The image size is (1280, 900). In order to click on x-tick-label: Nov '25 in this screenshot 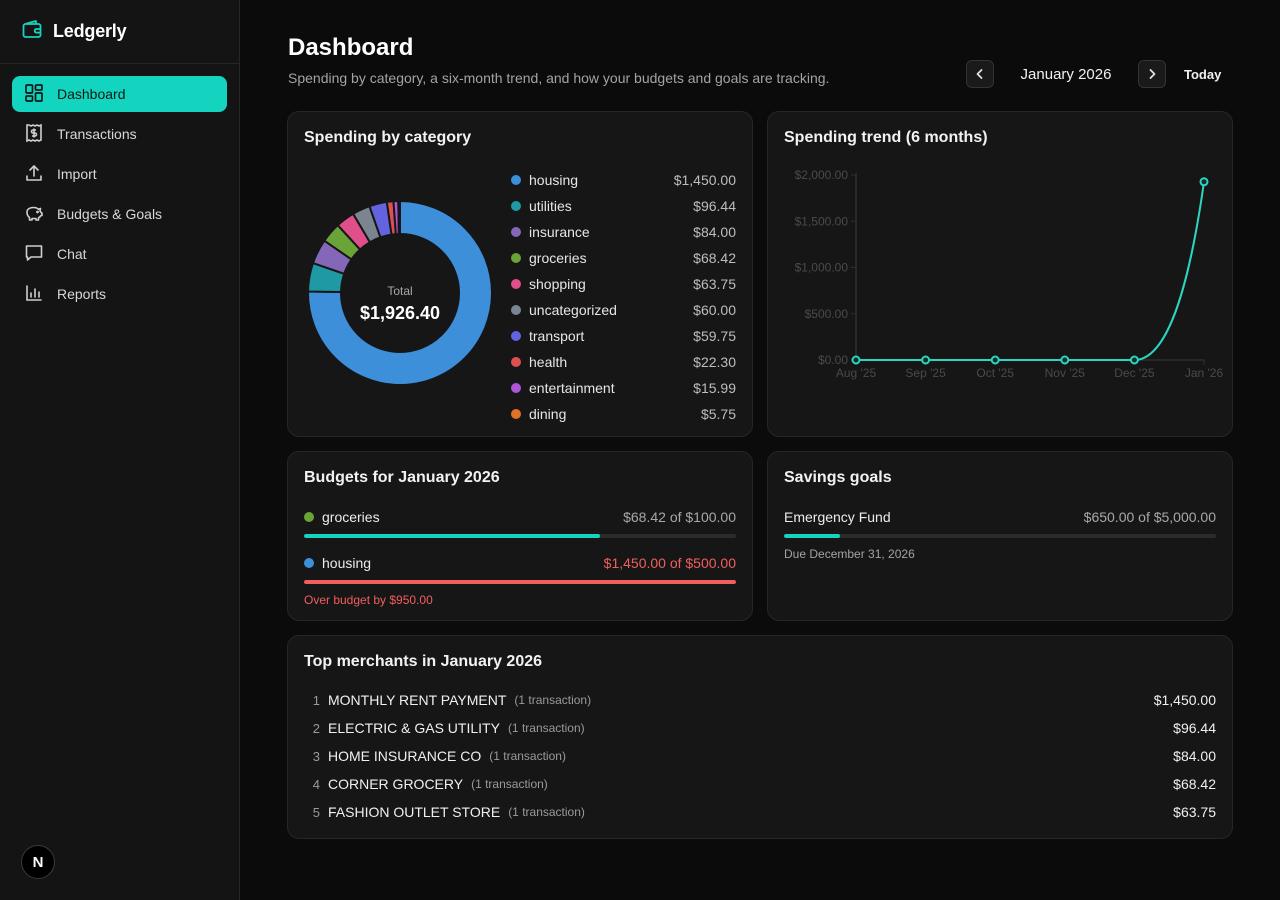, I will do `click(1065, 373)`.